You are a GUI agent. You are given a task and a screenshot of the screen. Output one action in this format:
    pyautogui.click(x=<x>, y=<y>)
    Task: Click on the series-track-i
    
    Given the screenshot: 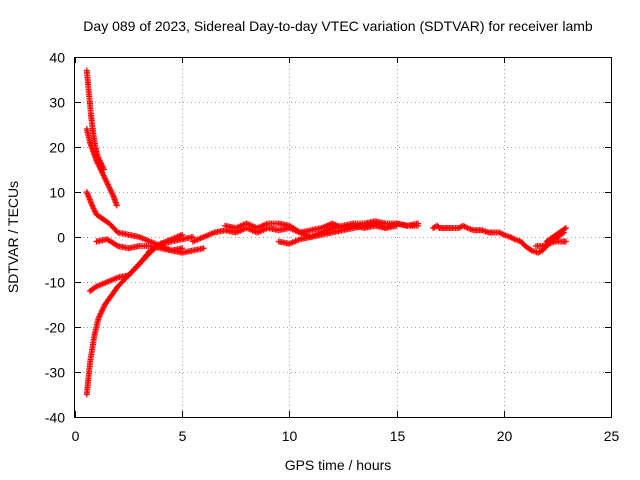 What is the action you would take?
    pyautogui.click(x=337, y=233)
    